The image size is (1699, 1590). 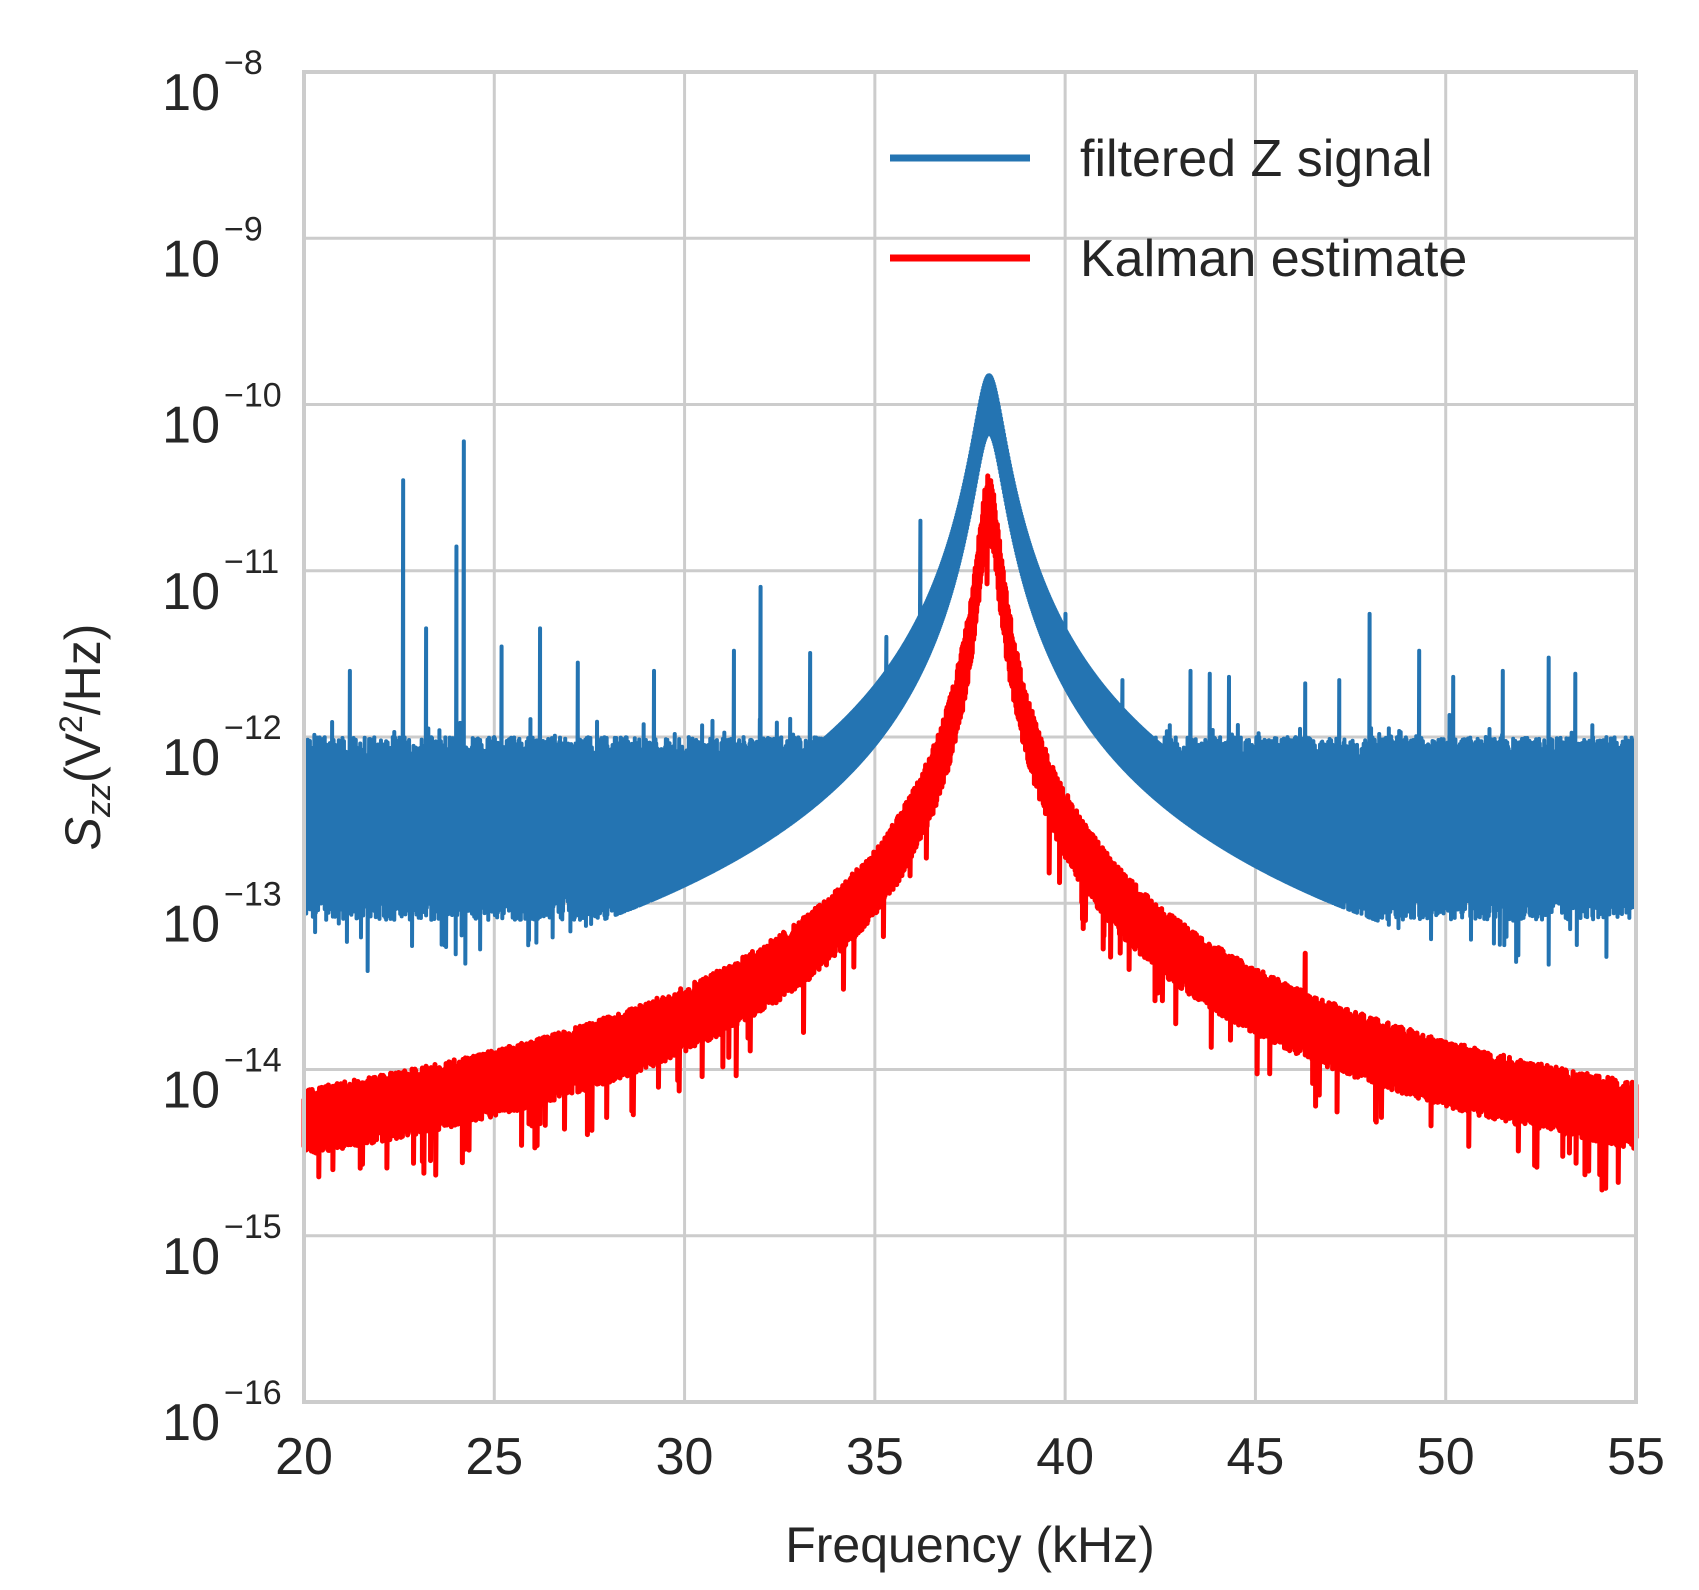 What do you see at coordinates (685, 1457) in the screenshot?
I see `x-tick-label-2: 30` at bounding box center [685, 1457].